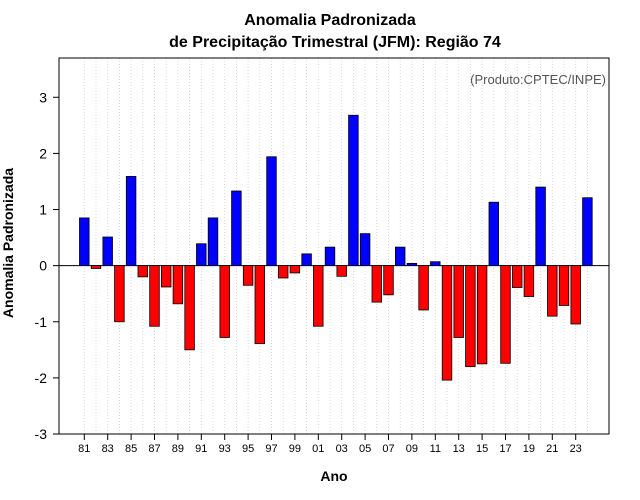 The image size is (640, 500). Describe the element at coordinates (248, 449) in the screenshot. I see `x-tick-label: 95` at that location.